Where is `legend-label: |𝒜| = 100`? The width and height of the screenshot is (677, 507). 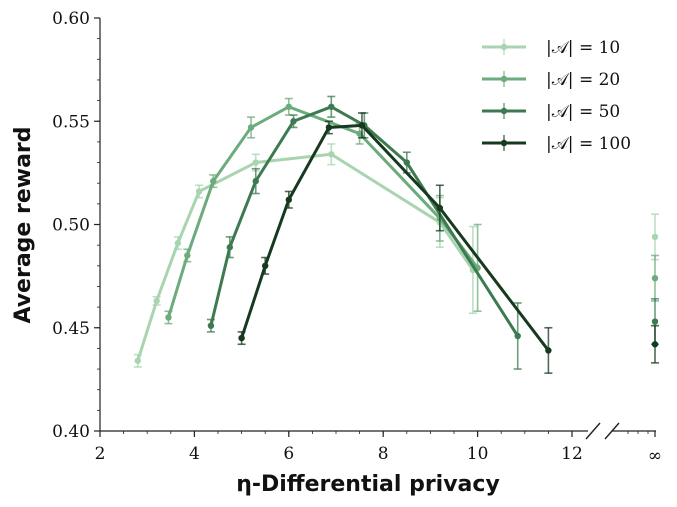 legend-label: |𝒜| = 100 is located at coordinates (588, 144).